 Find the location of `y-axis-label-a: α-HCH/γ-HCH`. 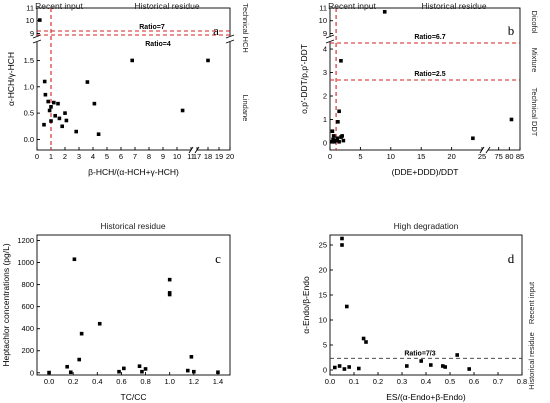

y-axis-label-a: α-HCH/γ-HCH is located at coordinates (11, 79).